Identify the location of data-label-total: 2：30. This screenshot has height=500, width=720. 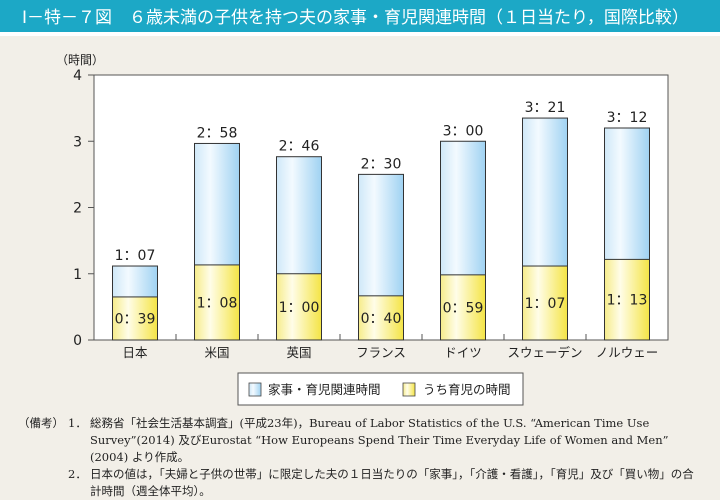
(381, 164).